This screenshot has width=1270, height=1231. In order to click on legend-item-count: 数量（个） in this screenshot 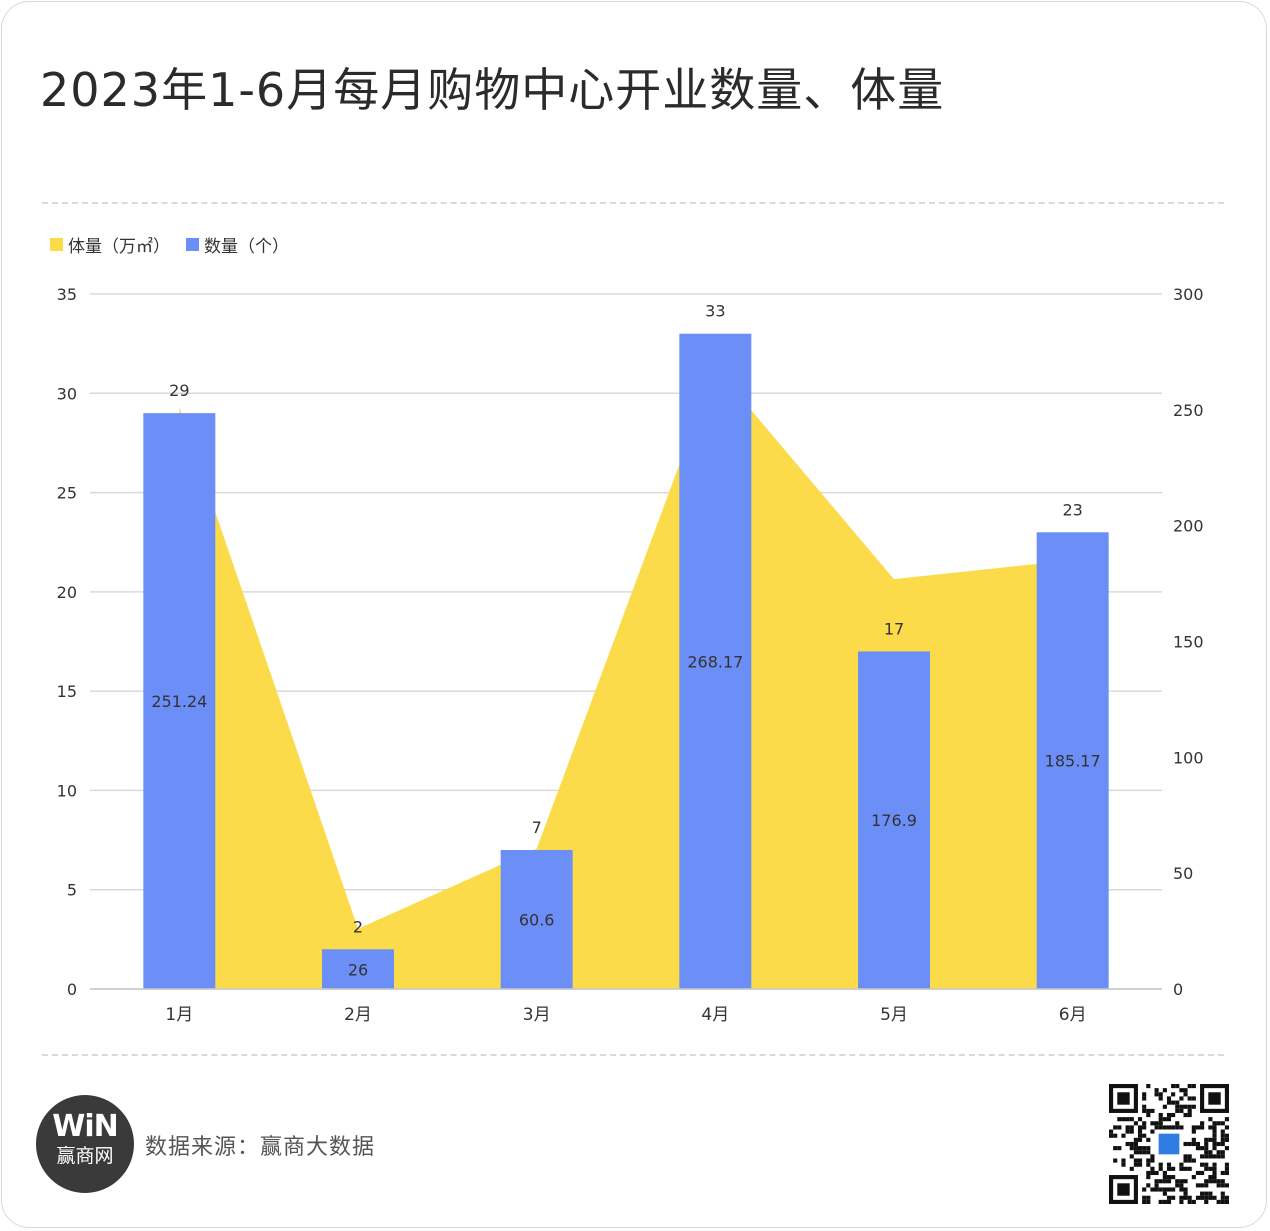, I will do `click(237, 244)`.